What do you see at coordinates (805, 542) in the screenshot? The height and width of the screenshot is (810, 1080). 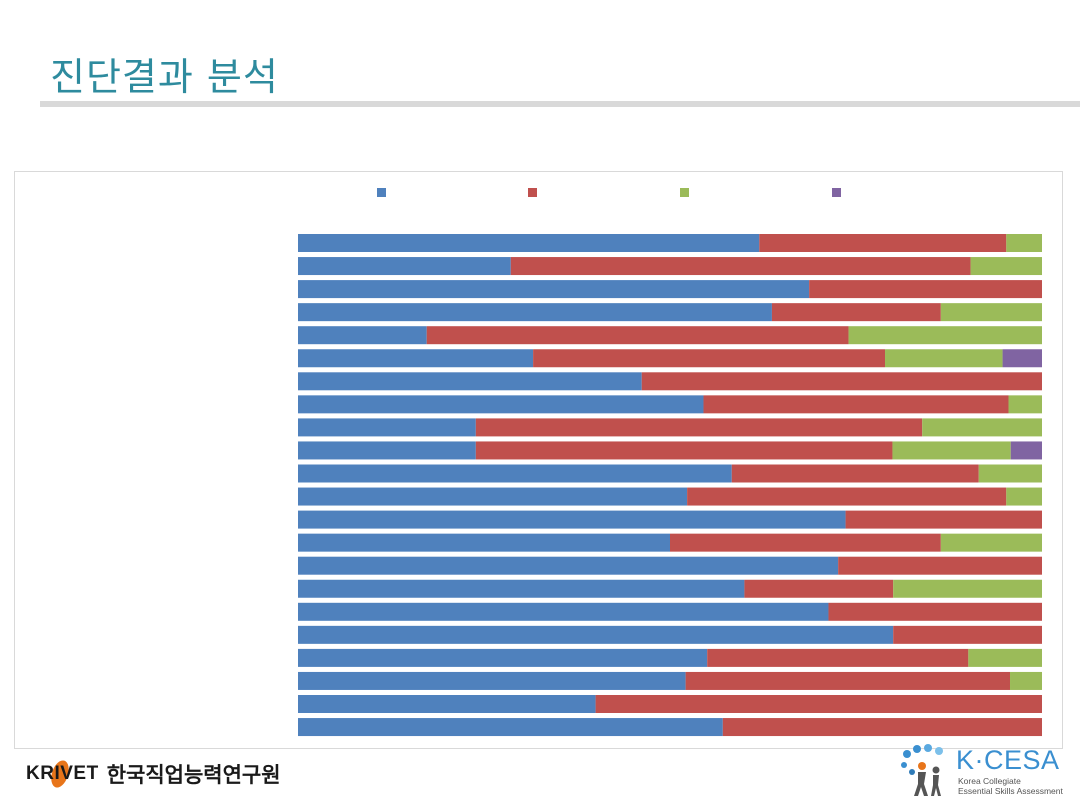 I see `bar-row14-series2` at bounding box center [805, 542].